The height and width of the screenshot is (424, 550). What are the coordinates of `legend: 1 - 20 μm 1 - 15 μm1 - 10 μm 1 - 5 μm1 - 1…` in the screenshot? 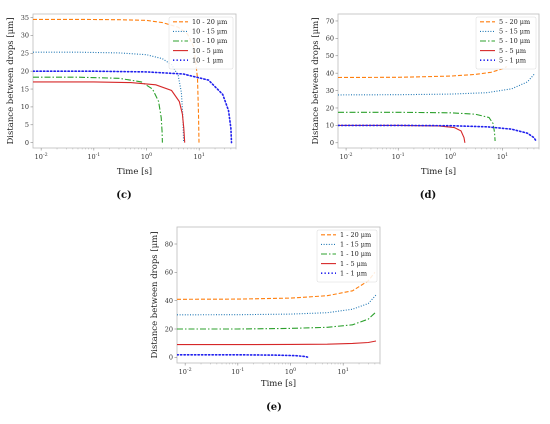 It's located at (347, 256).